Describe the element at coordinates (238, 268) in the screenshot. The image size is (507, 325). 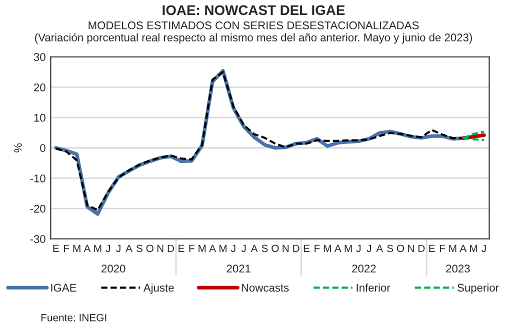
I see `text: 2021` at that location.